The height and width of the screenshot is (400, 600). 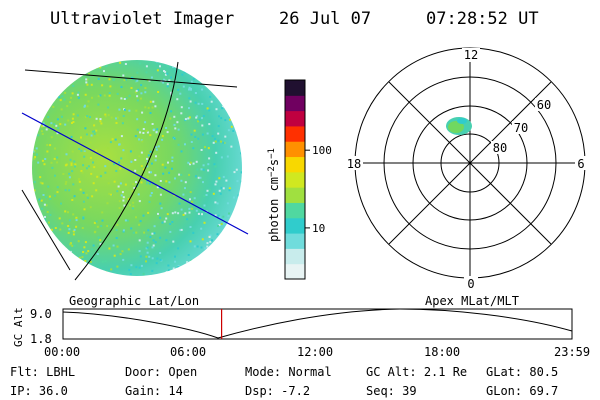 What do you see at coordinates (544, 105) in the screenshot?
I see `lat-label-60: 60` at bounding box center [544, 105].